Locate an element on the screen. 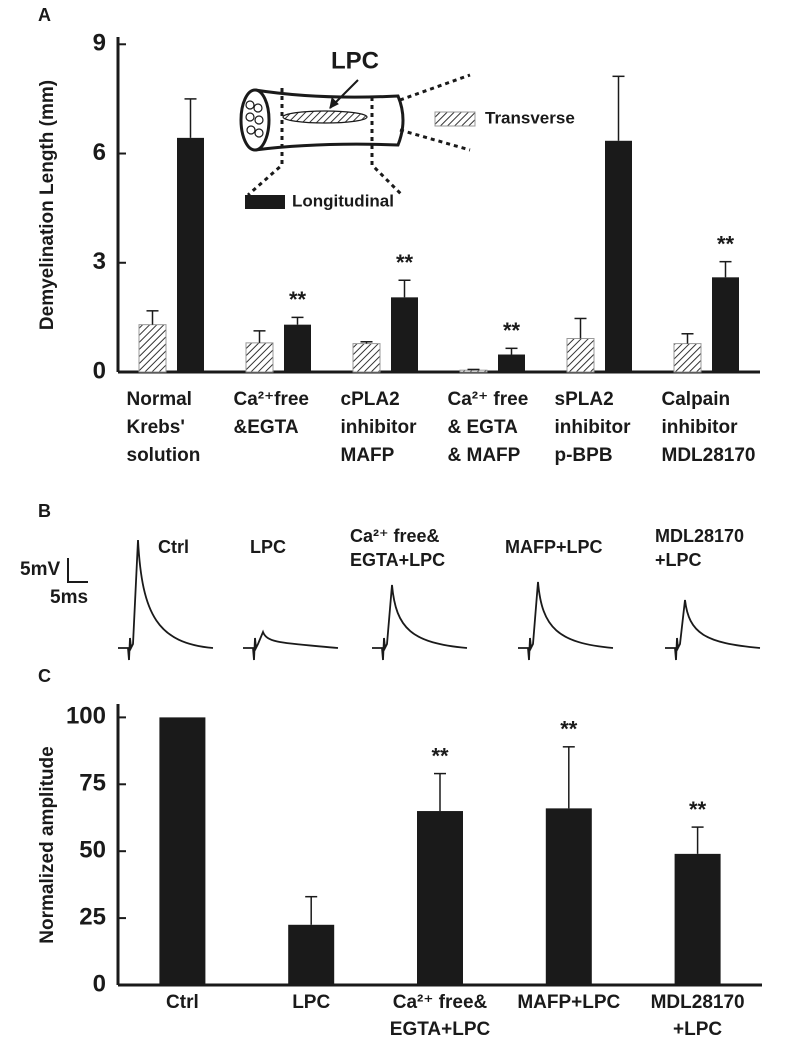  x-tick-label: Ca²⁺free is located at coordinates (272, 399).